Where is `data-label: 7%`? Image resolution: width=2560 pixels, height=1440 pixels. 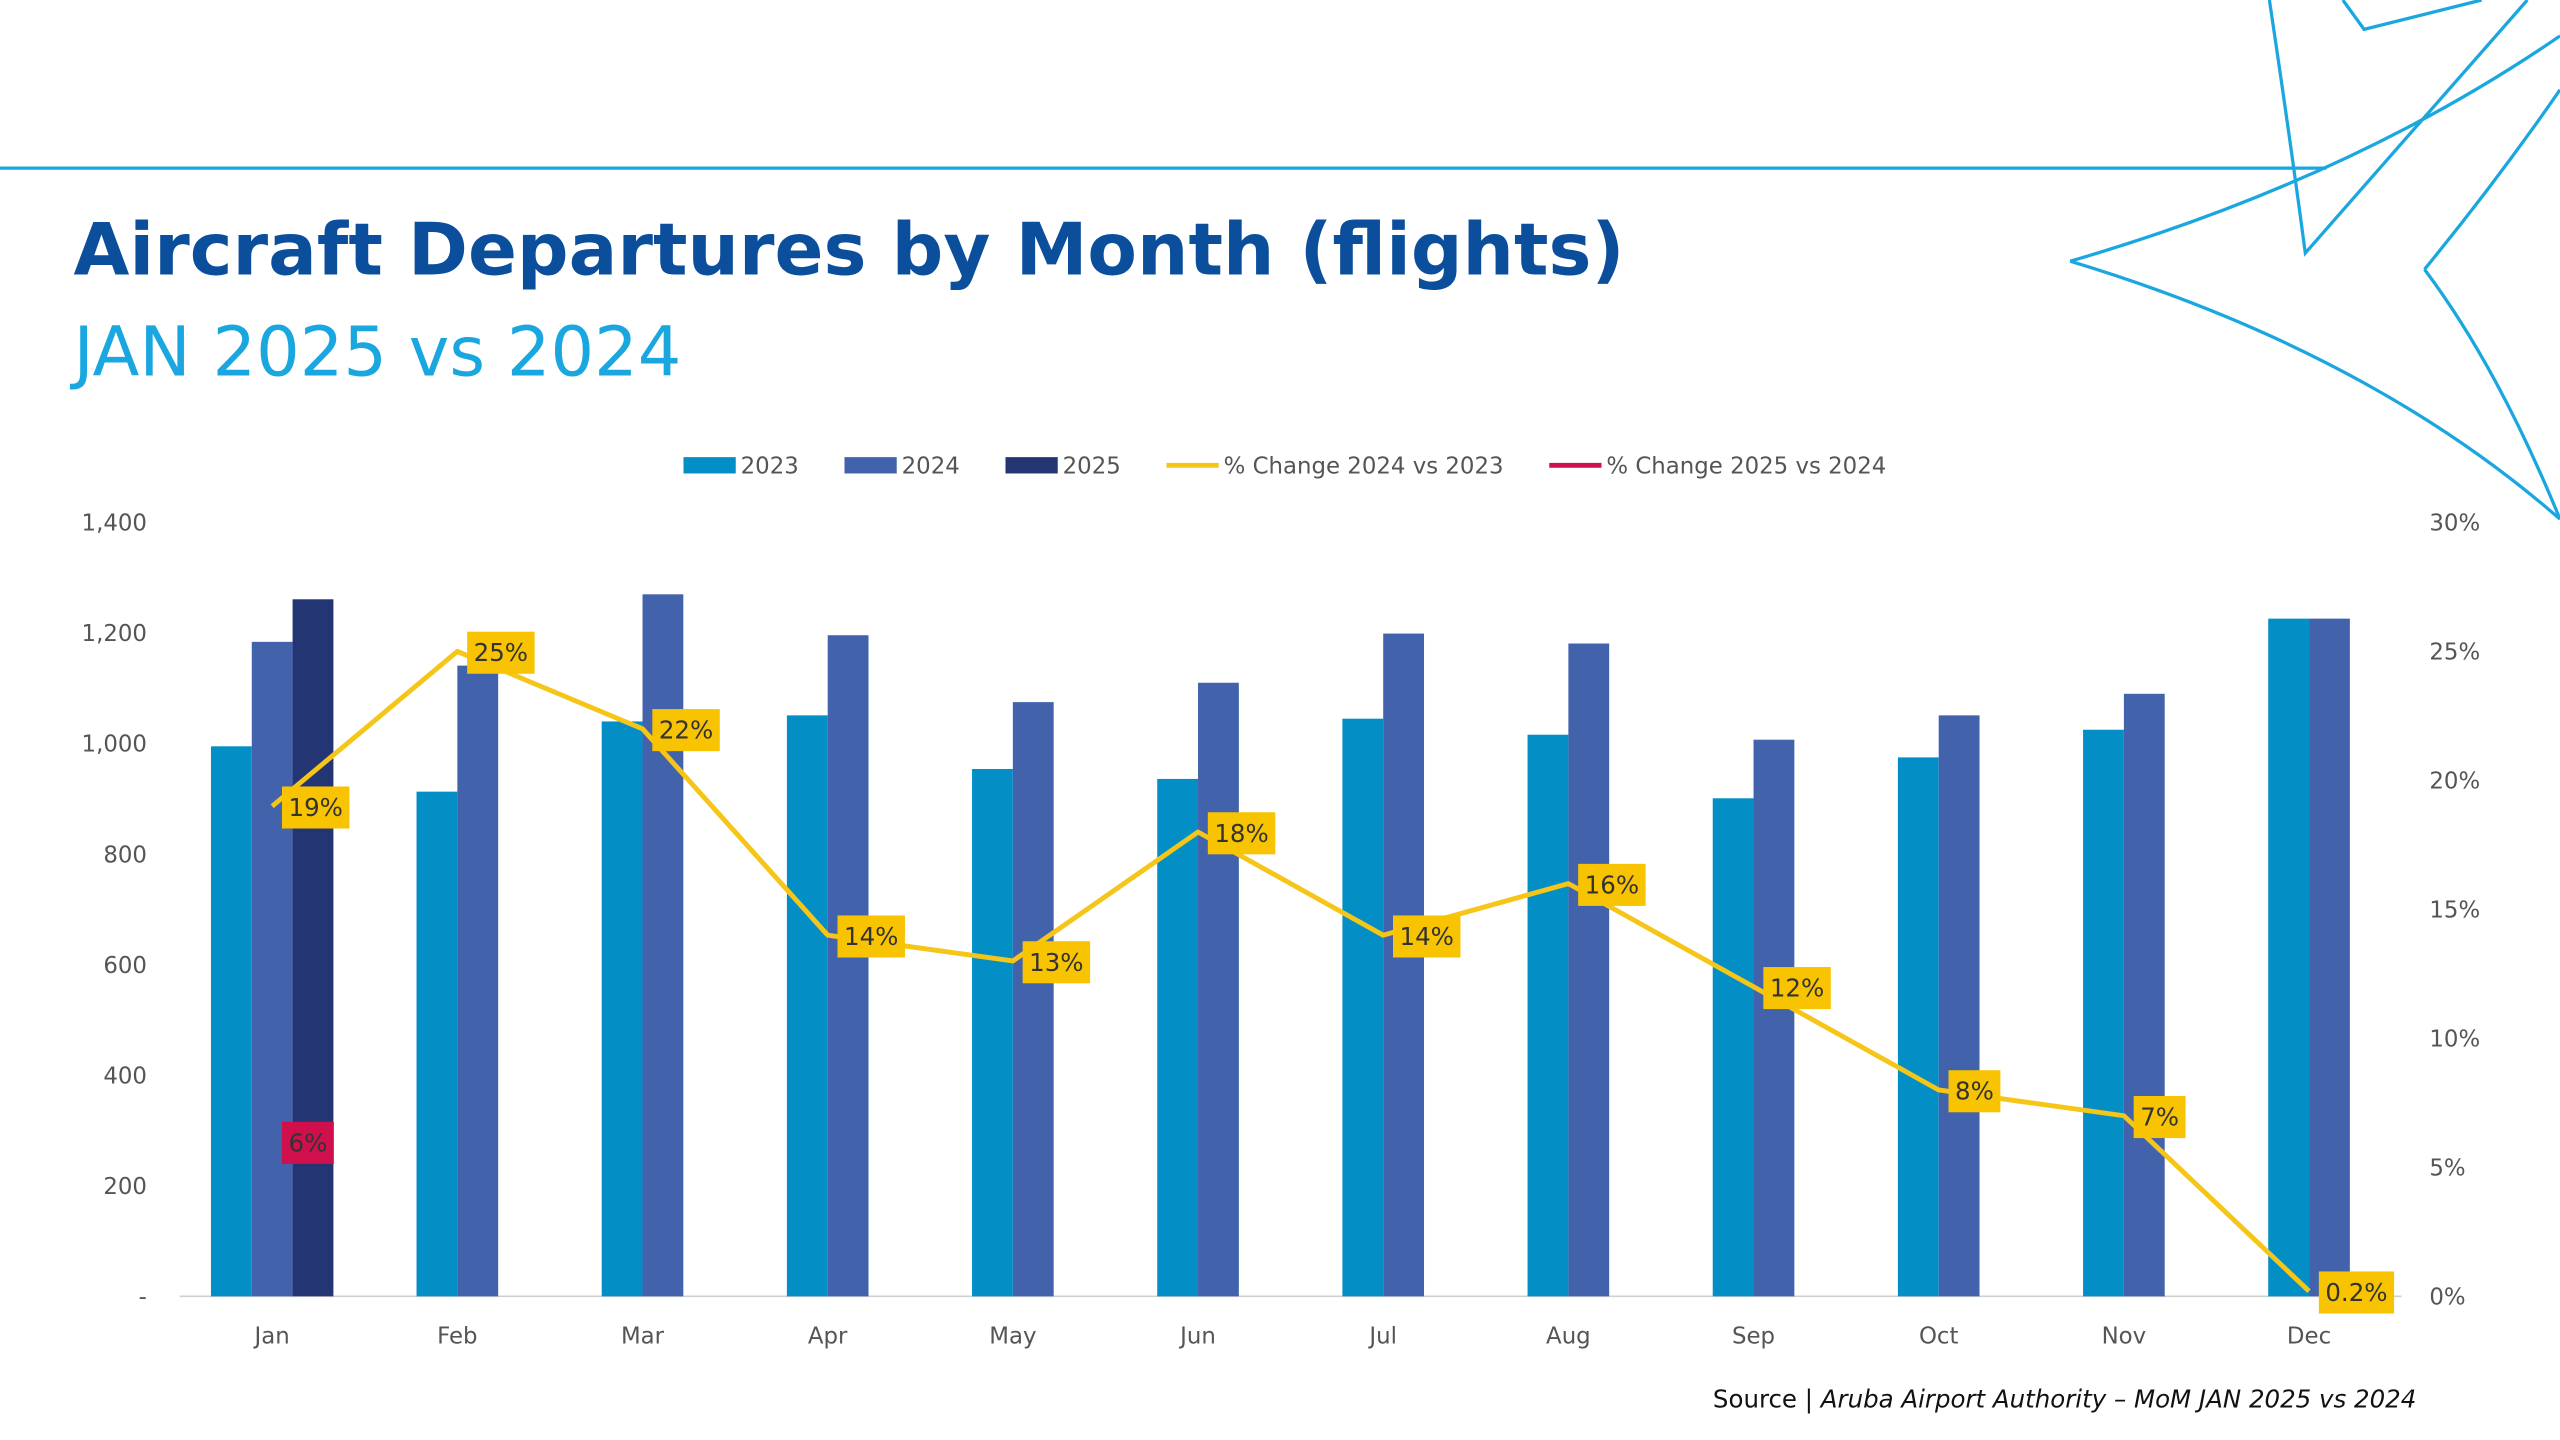
data-label: 7% is located at coordinates (2159, 1117).